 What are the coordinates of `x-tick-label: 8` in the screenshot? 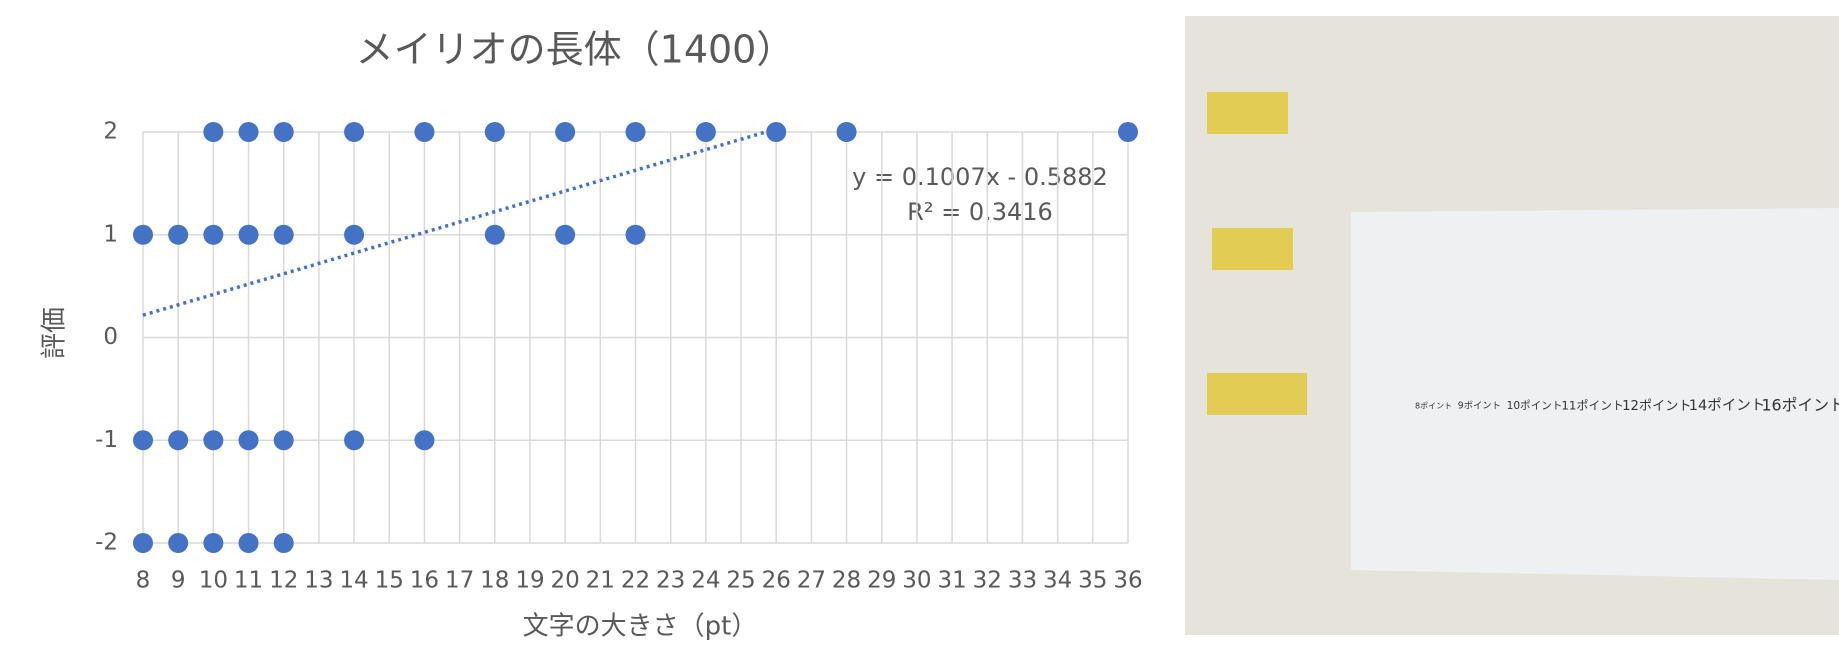 It's located at (143, 581).